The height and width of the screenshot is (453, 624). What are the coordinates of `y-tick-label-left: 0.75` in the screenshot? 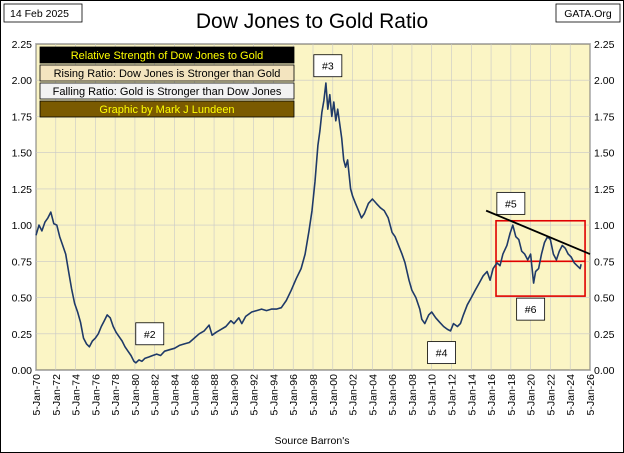 It's located at (22, 262).